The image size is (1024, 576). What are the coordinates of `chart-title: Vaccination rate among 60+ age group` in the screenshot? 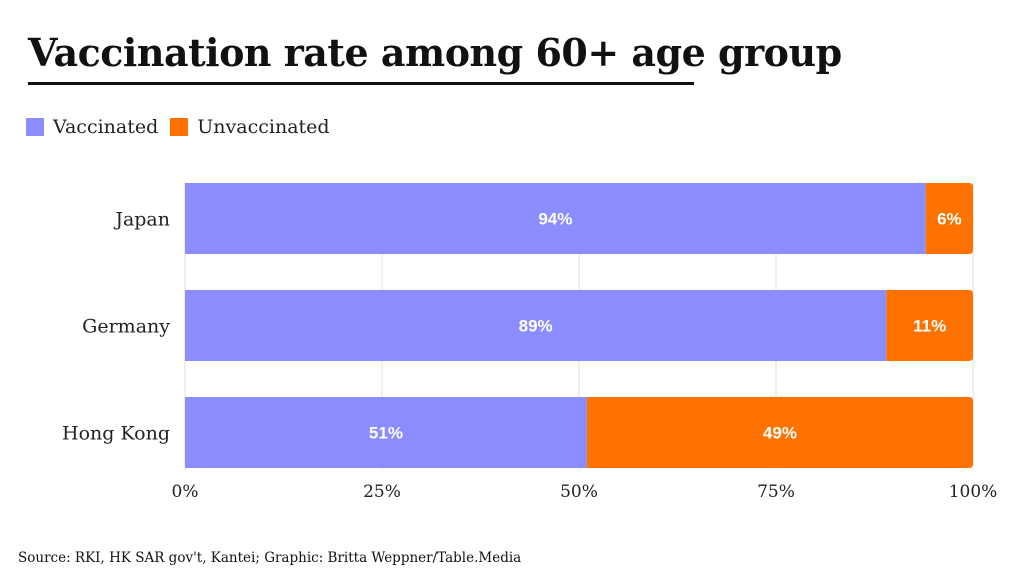 It's located at (435, 52).